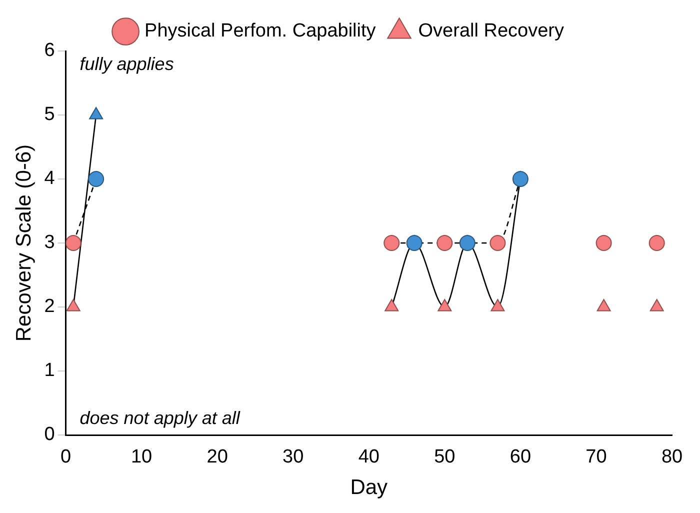 The height and width of the screenshot is (513, 700). What do you see at coordinates (24, 243) in the screenshot?
I see `y-axis-title: Recovery Scale (0-6)` at bounding box center [24, 243].